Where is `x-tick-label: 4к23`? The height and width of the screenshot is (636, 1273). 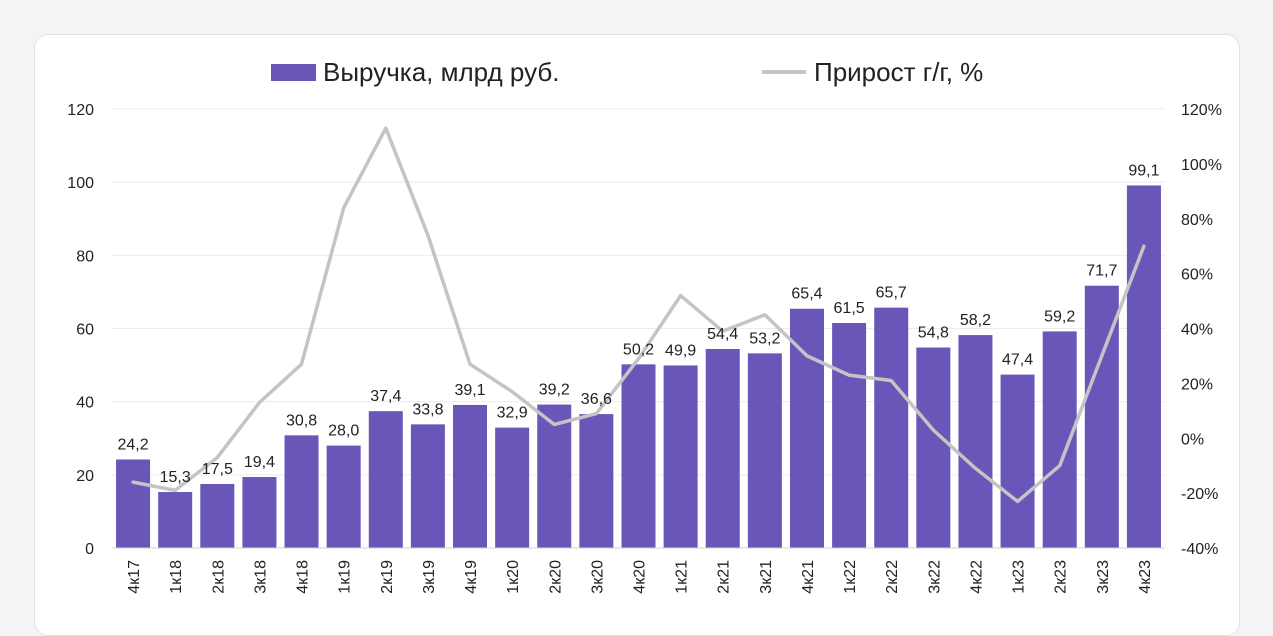 x-tick-label: 4к23 is located at coordinates (1145, 577).